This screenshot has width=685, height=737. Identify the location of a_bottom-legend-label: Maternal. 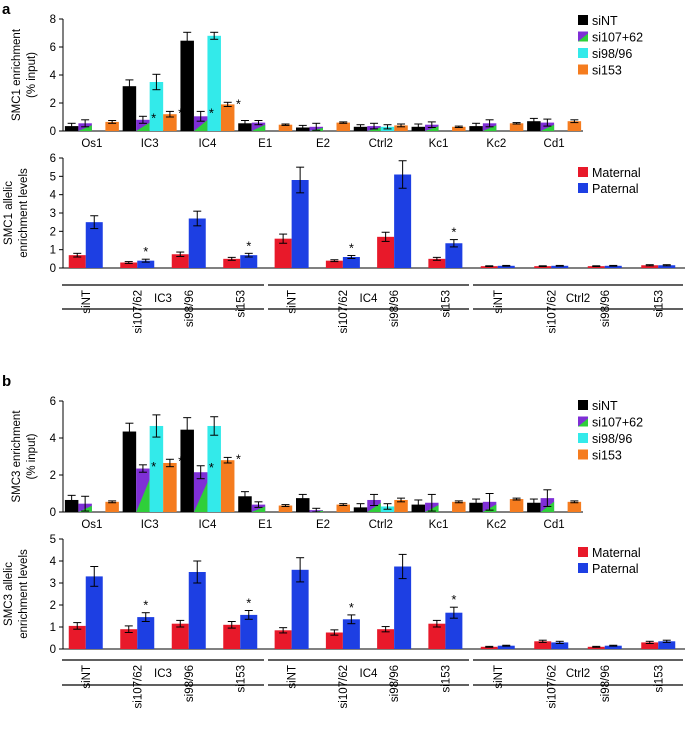
(616, 173).